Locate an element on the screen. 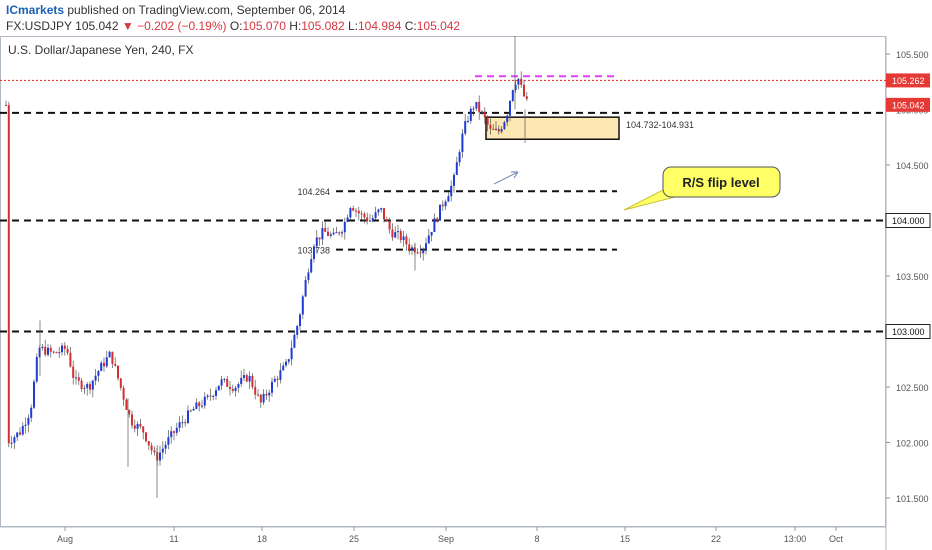 Image resolution: width=932 pixels, height=550 pixels. y-tick-label: 102.500 is located at coordinates (912, 388).